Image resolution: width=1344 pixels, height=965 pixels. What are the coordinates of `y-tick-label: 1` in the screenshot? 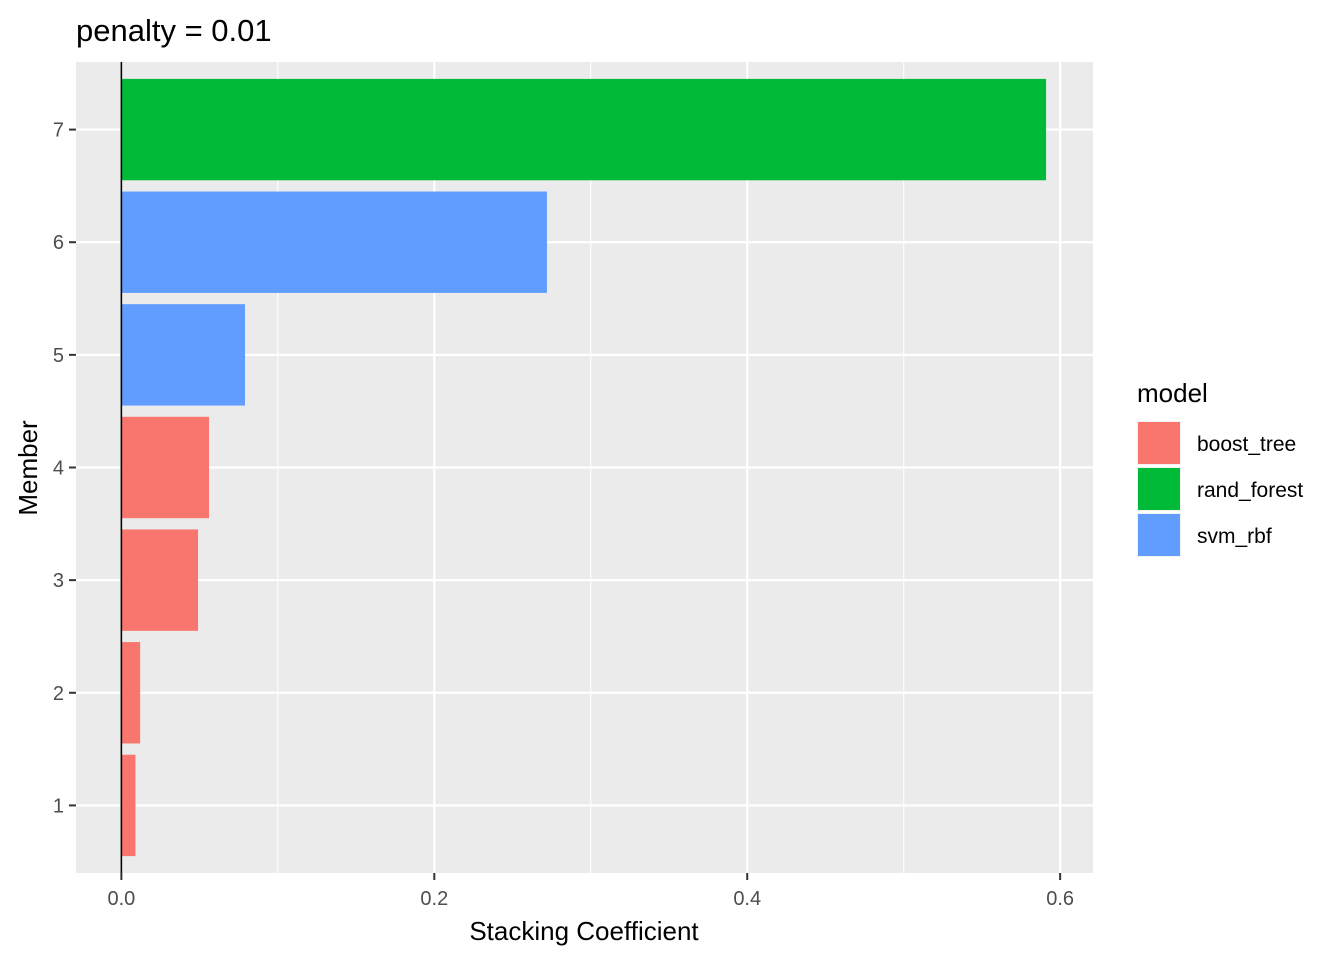 It's located at (58, 806).